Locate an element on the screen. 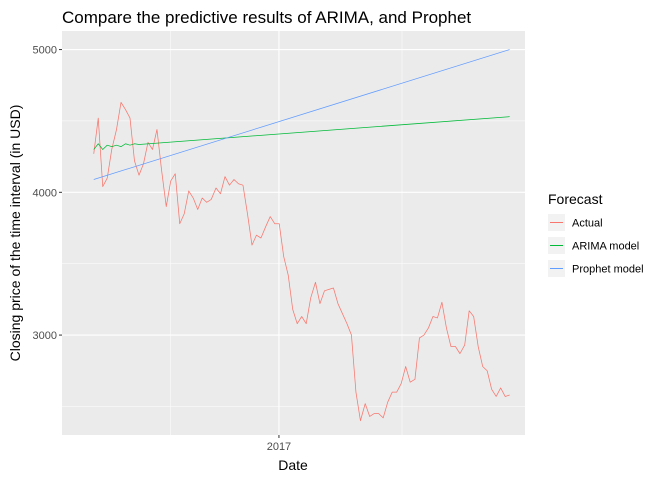 The height and width of the screenshot is (480, 672). x-axis-ticks: 2017 is located at coordinates (279, 444).